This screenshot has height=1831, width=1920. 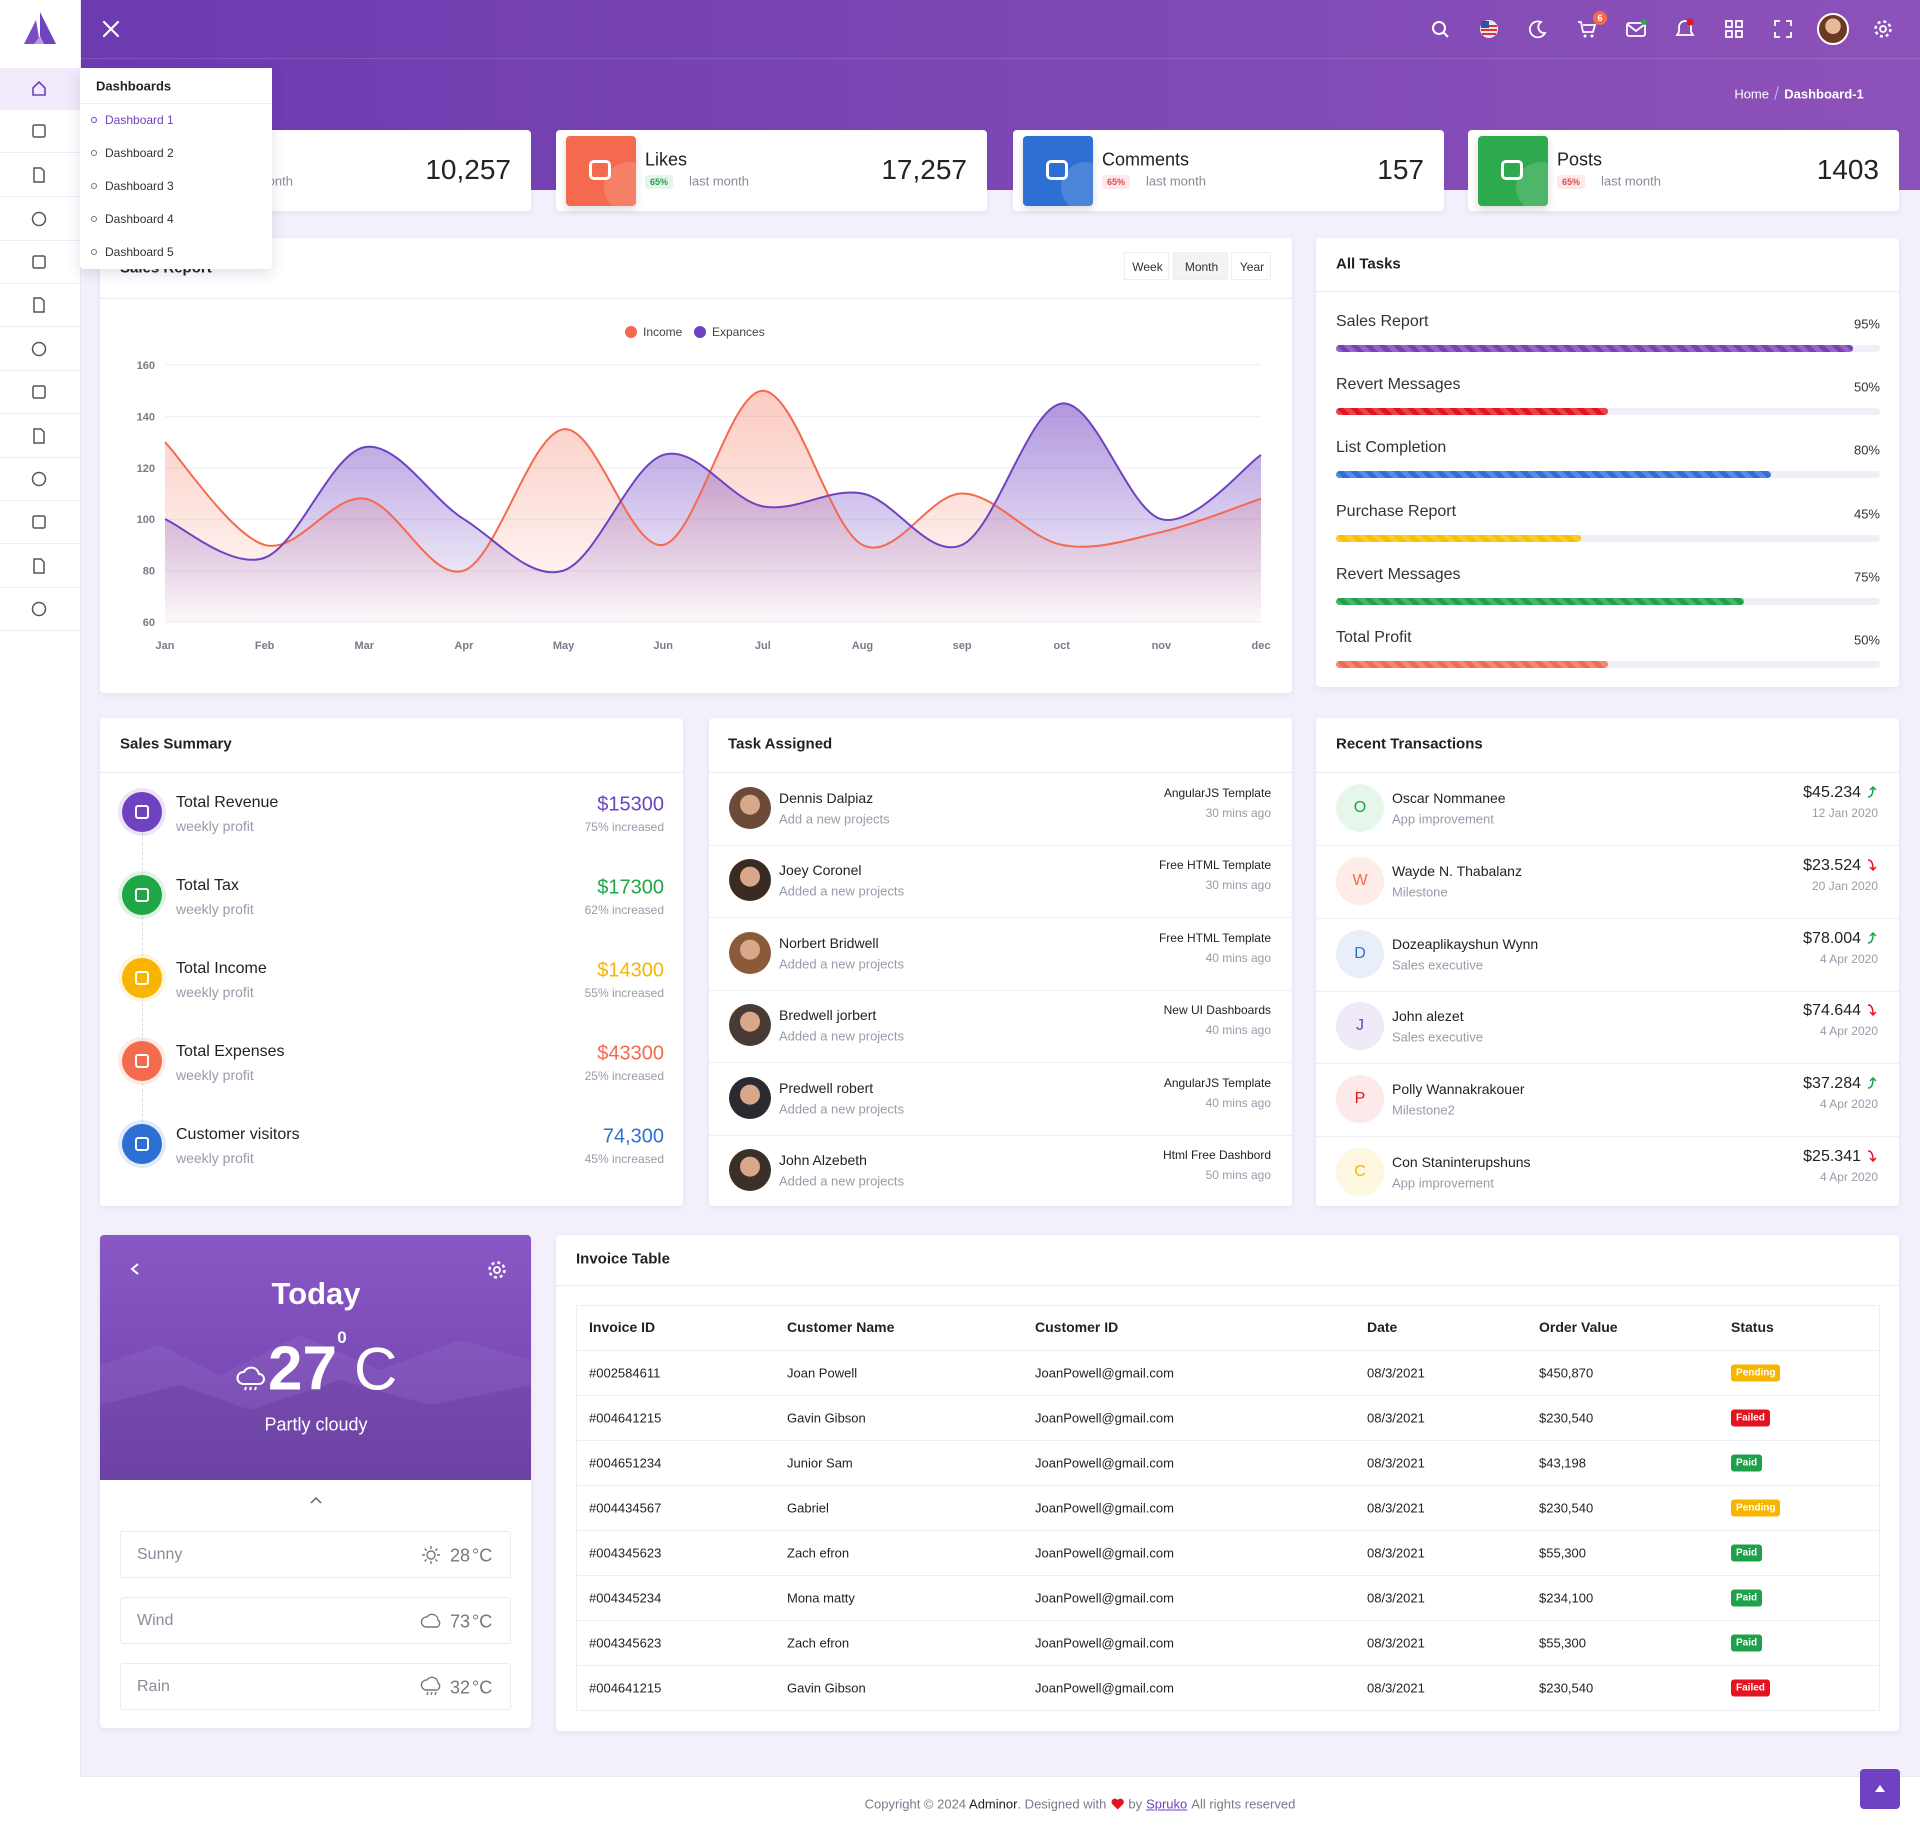 I want to click on table-cell: Joan Powell, so click(x=822, y=1373).